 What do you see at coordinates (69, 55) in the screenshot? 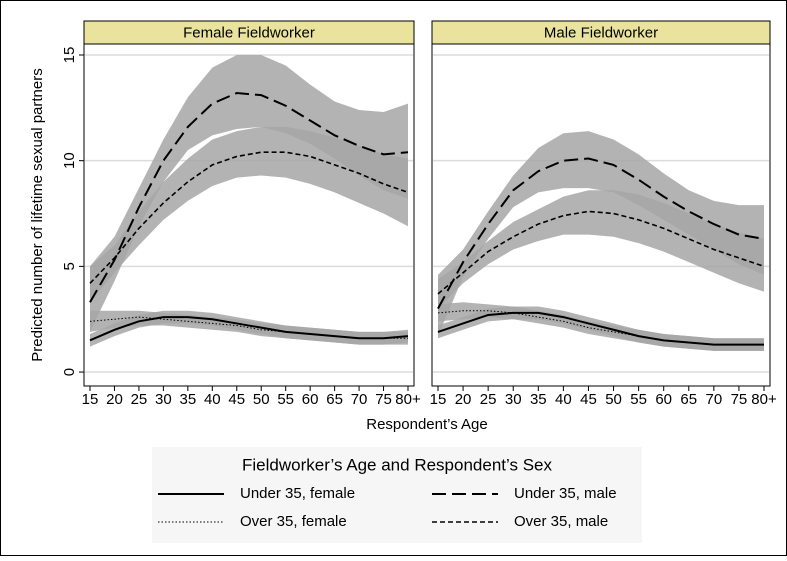
I see `y-tick-label: 15` at bounding box center [69, 55].